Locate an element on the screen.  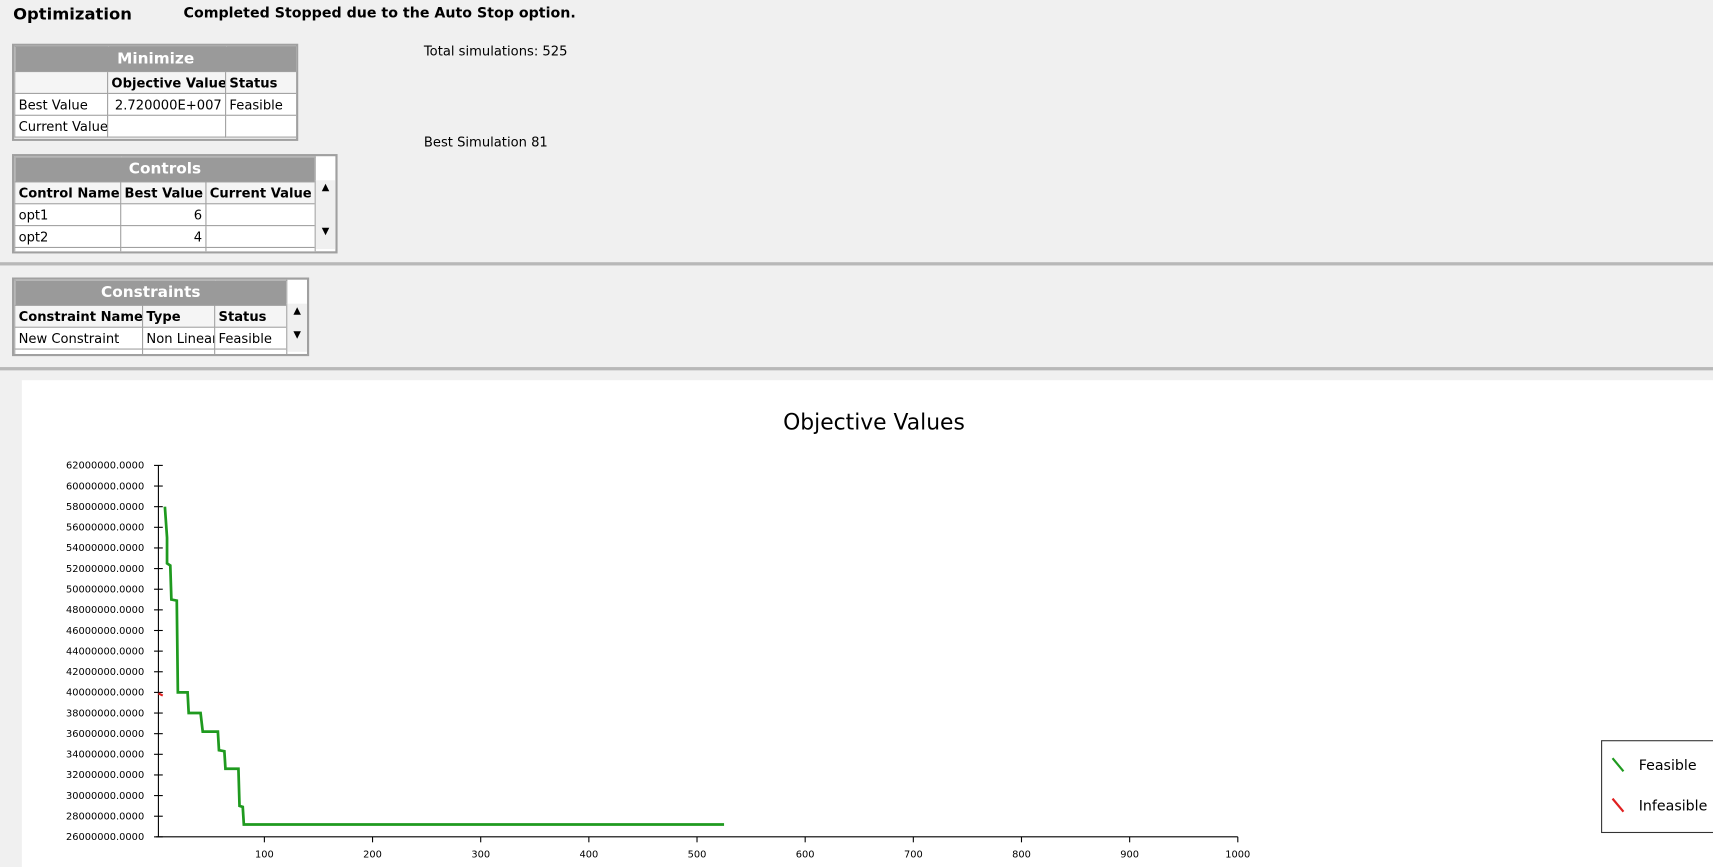
y-tick-label: 48000000.0000 is located at coordinates (105, 610).